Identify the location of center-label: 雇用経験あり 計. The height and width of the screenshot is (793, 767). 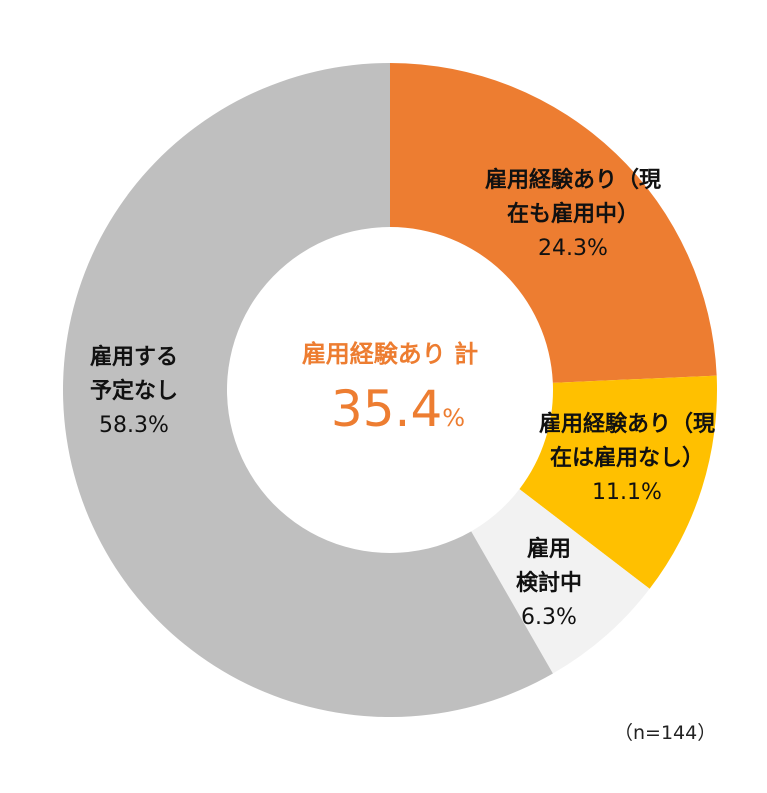
(390, 354).